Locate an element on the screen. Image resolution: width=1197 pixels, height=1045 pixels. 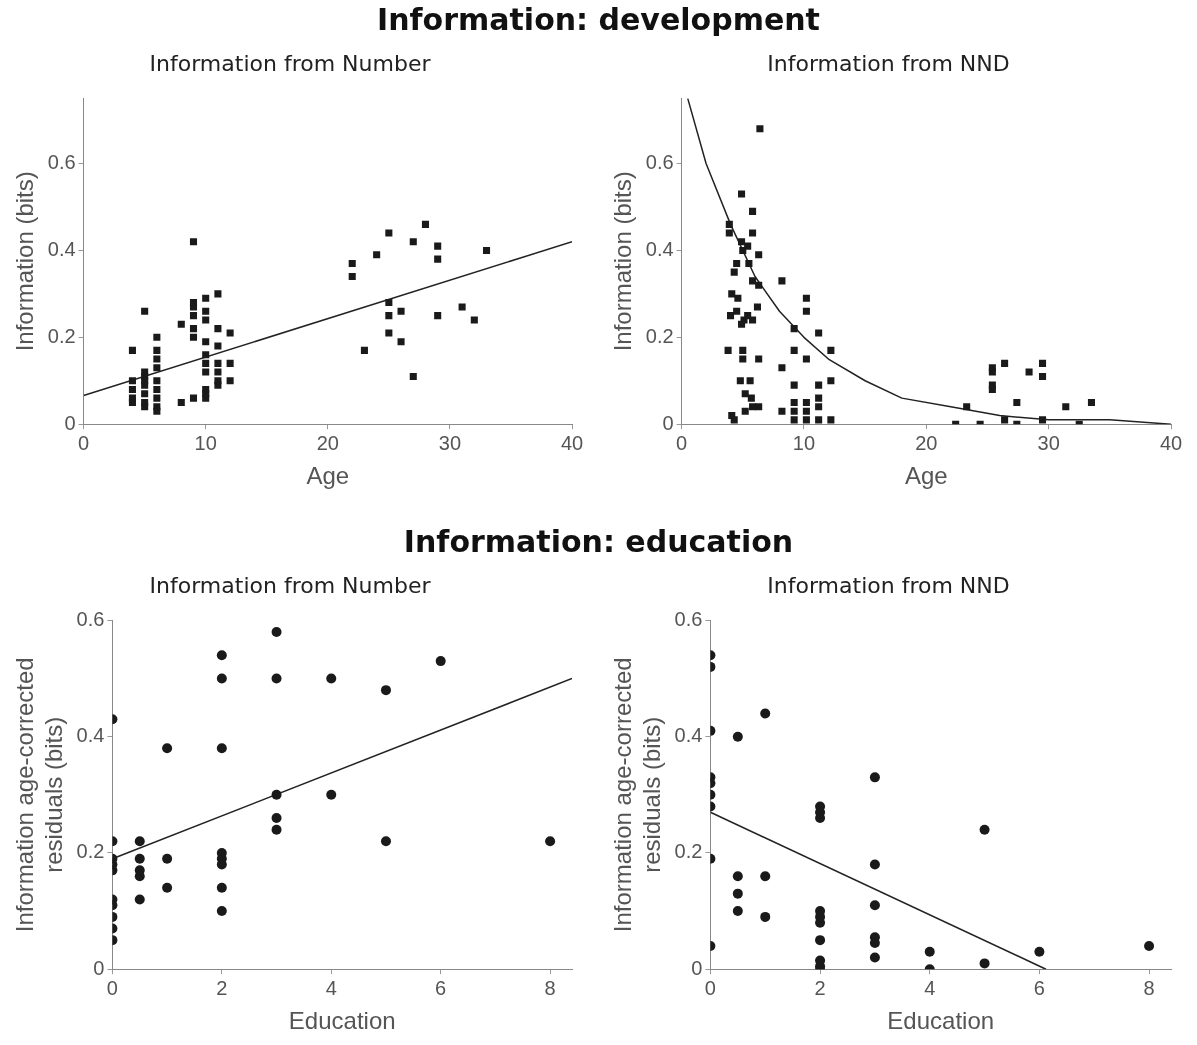
text: Information: development is located at coordinates (598, 19).